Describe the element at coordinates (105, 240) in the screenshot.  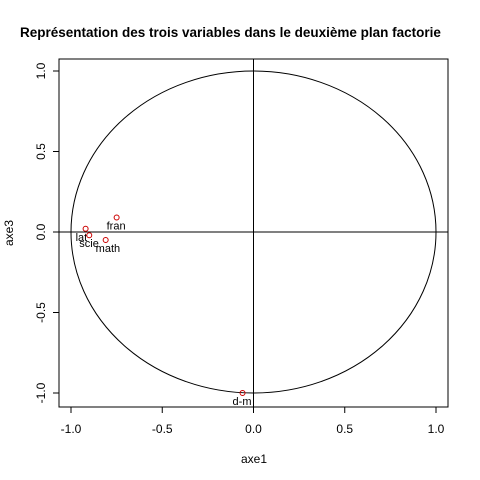
I see `point-math` at that location.